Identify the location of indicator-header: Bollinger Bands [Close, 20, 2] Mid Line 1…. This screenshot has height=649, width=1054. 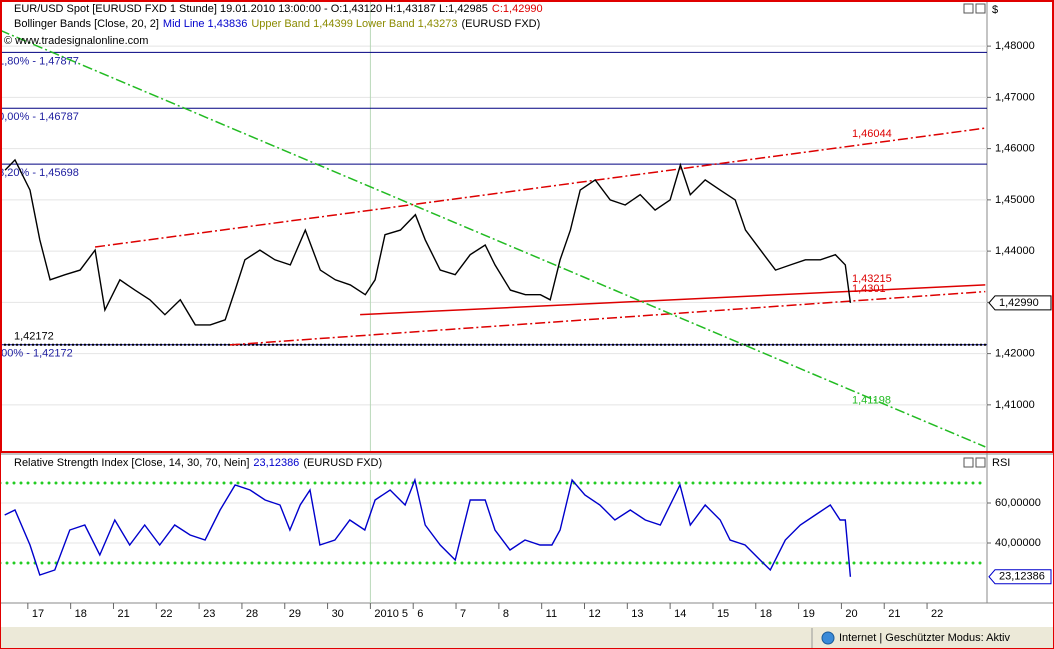
(277, 24).